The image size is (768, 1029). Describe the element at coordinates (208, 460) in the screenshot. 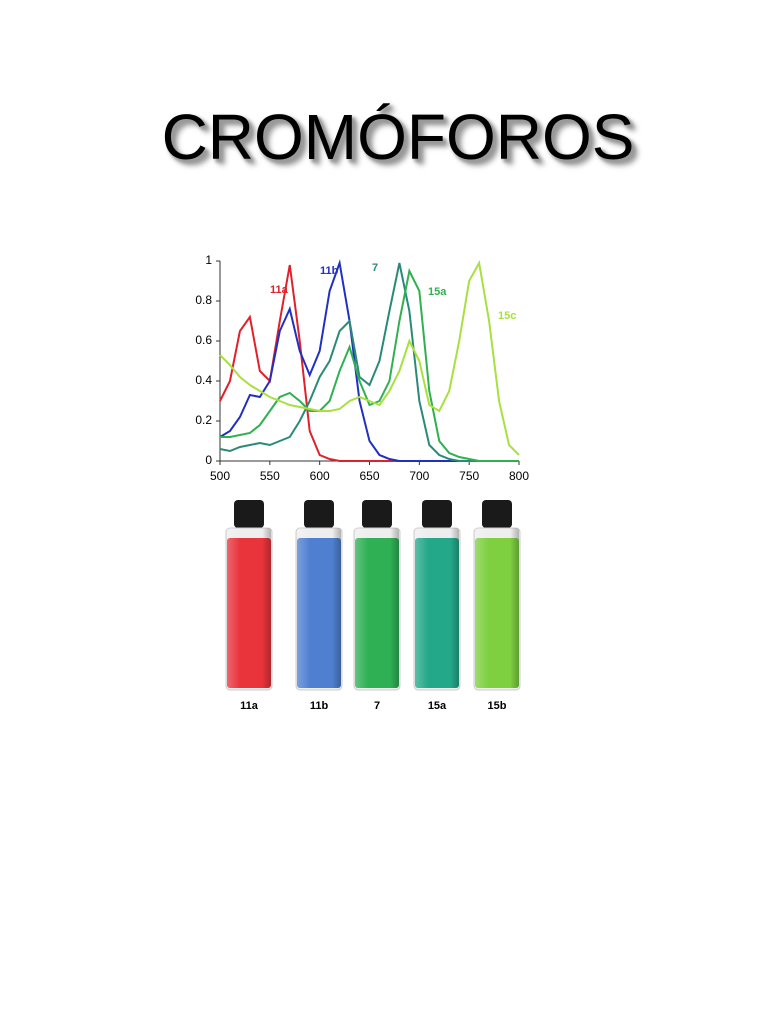

I see `y-tick-label: 0` at that location.